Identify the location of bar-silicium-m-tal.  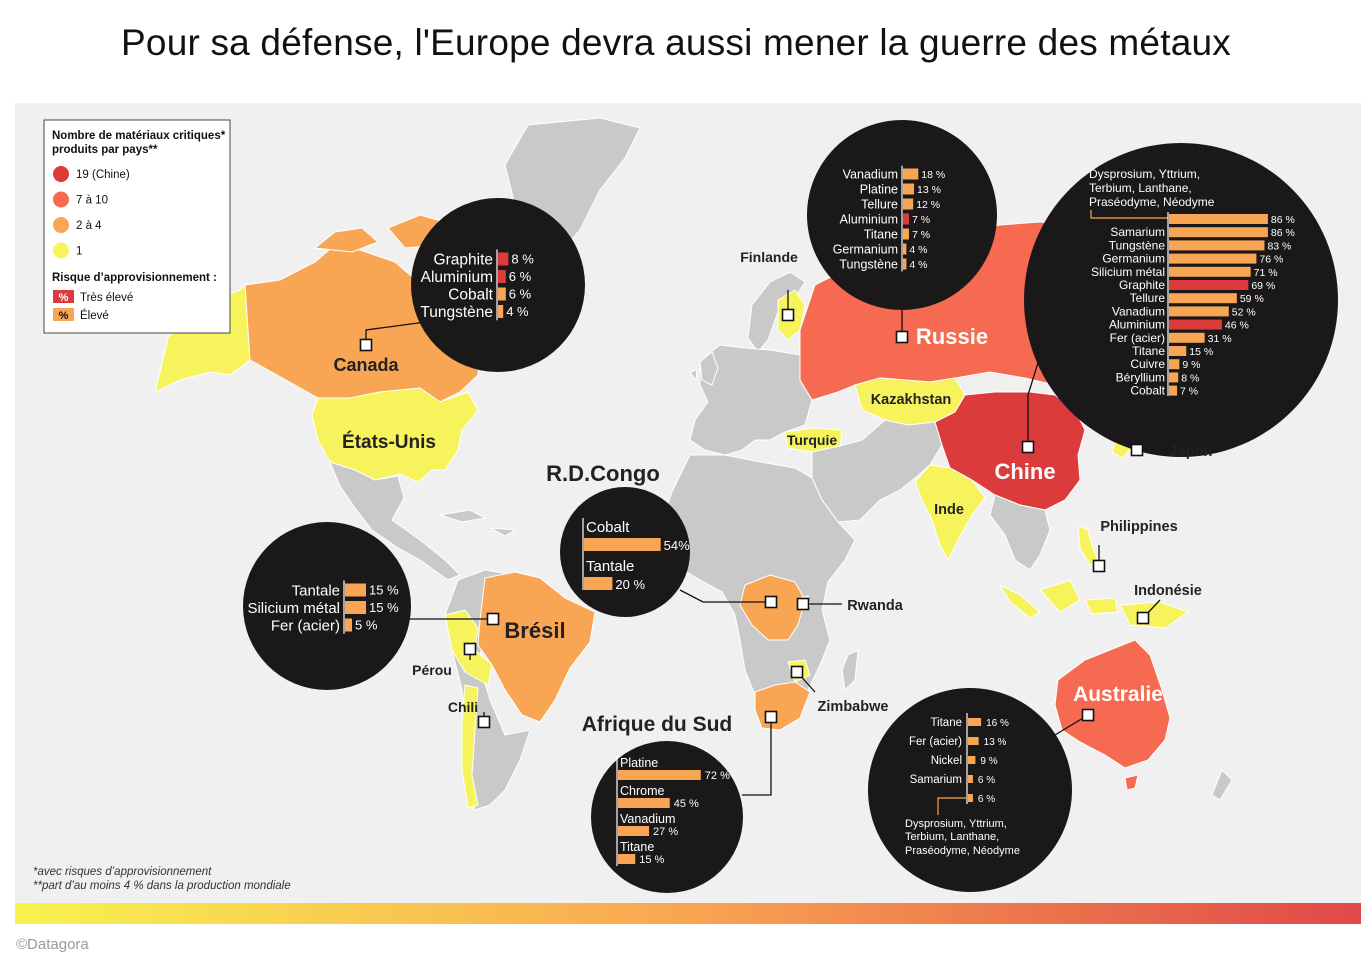
(355, 607).